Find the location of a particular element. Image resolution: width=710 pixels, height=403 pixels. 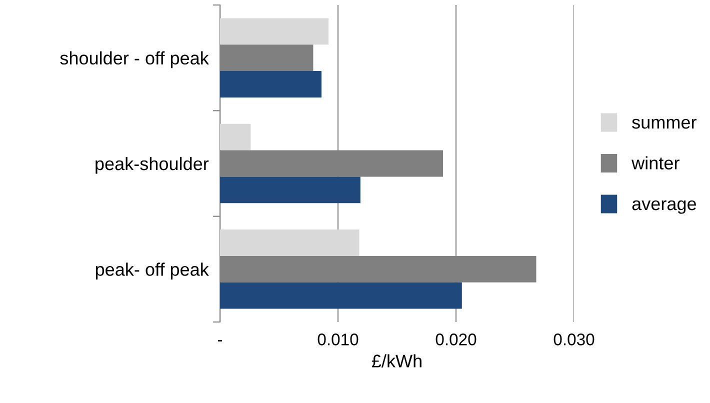

y-tick-label: peak-shoulder is located at coordinates (152, 165).